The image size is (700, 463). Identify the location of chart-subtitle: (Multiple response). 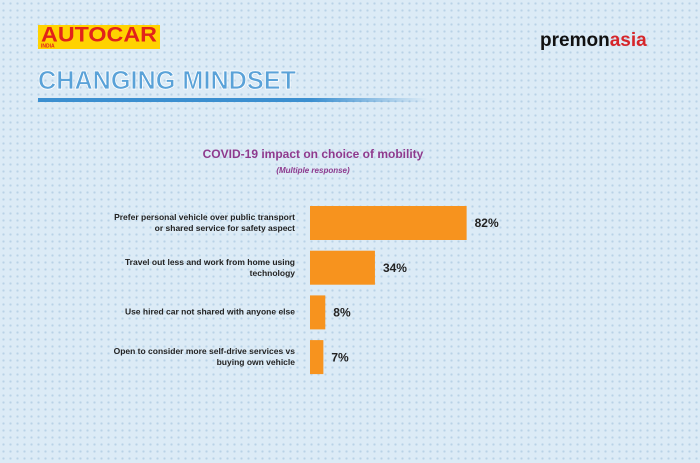
(313, 170).